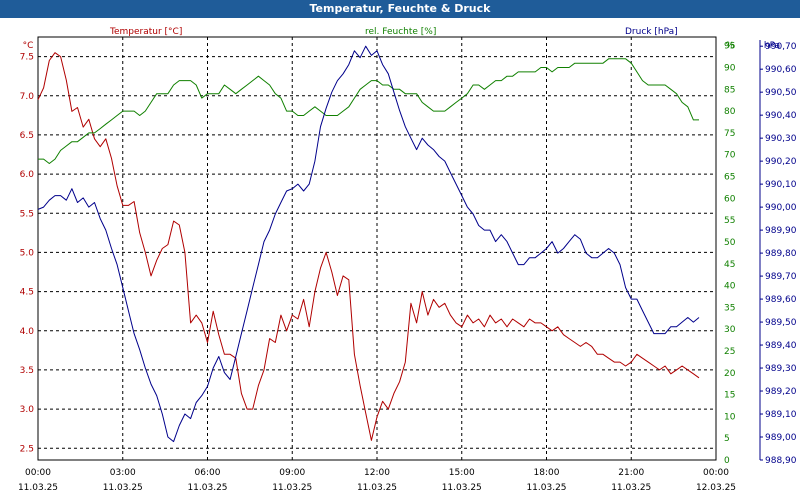 This screenshot has width=800, height=500. I want to click on humidity-tick-label: 40, so click(730, 287).